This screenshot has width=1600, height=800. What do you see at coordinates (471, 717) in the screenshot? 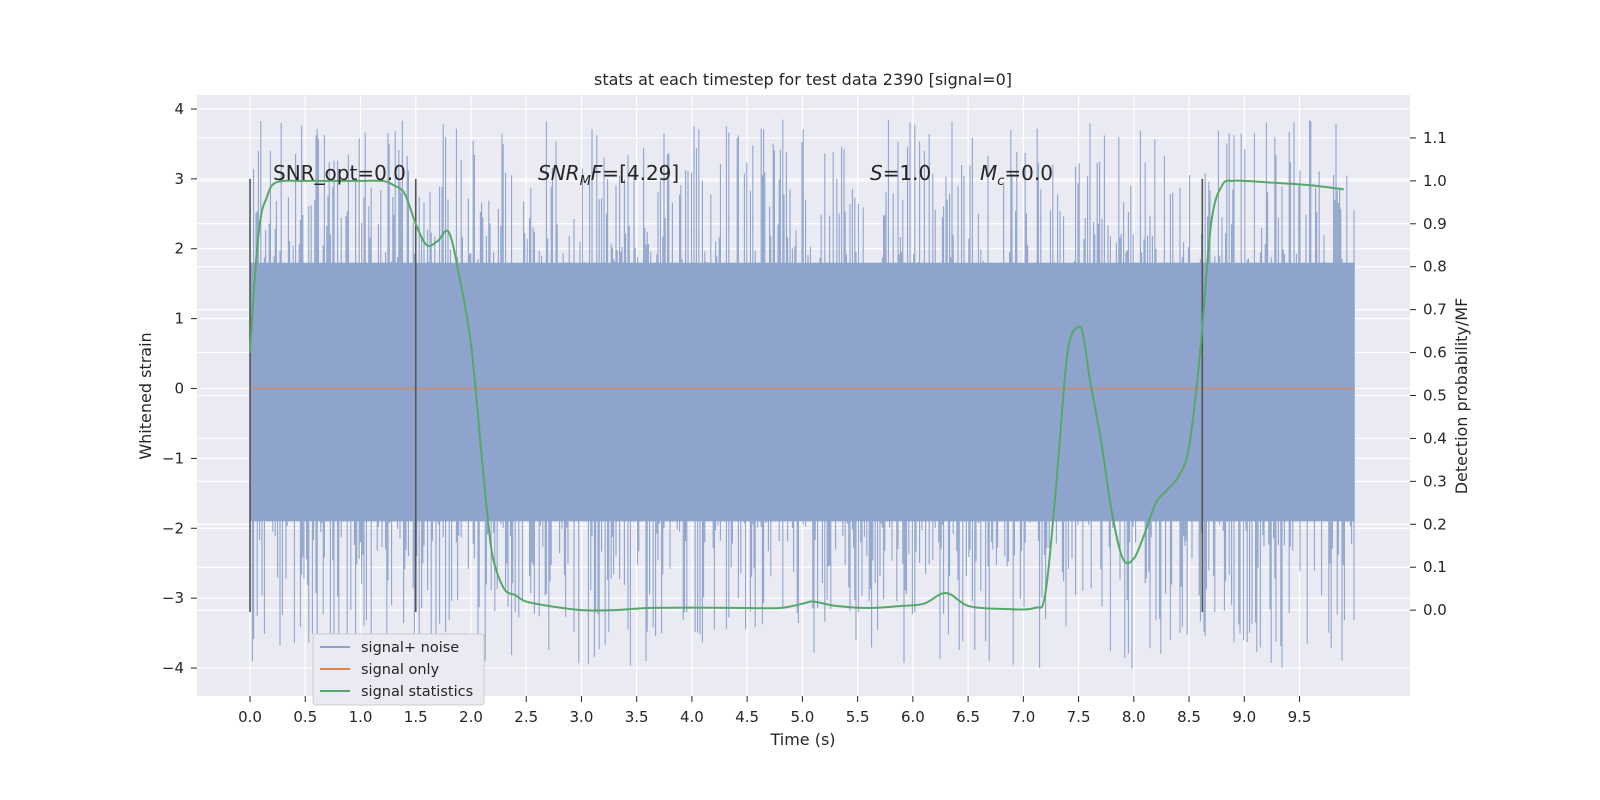
I see `x-tick-label: 2.0` at bounding box center [471, 717].